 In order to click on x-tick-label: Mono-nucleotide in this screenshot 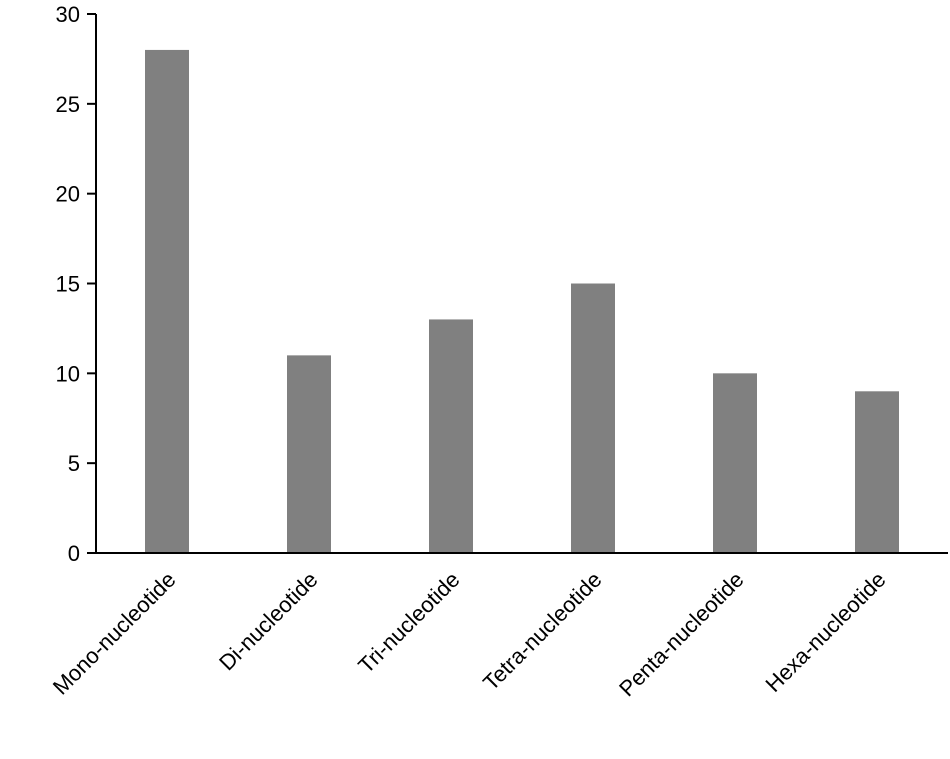, I will do `click(114, 633)`.